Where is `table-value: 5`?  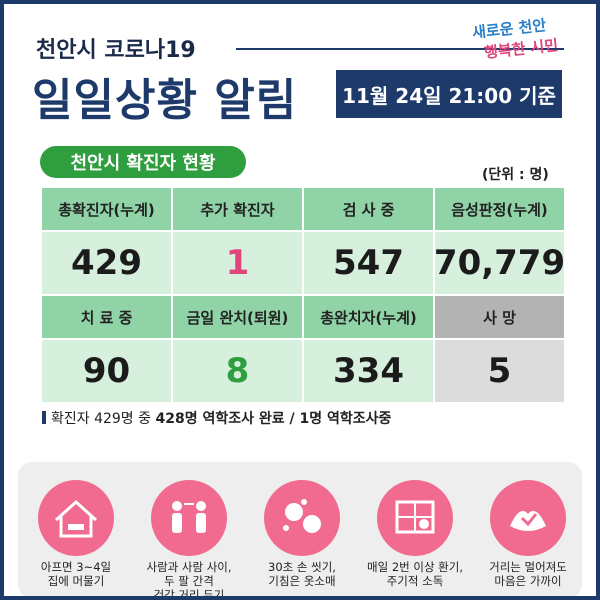
table-value: 5 is located at coordinates (499, 371).